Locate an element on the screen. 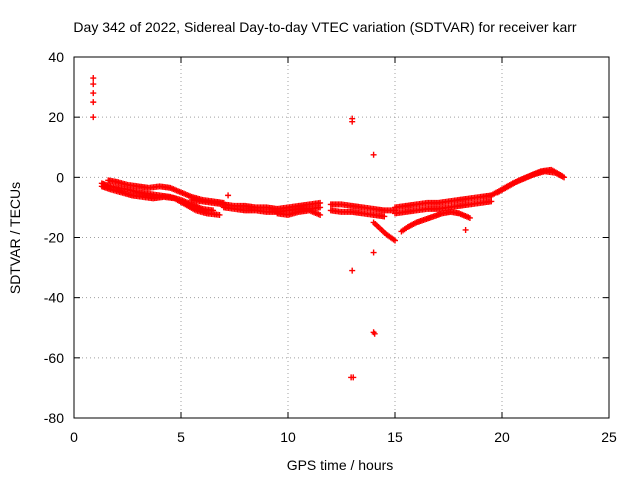  y-tick-label: -60 is located at coordinates (54, 358).